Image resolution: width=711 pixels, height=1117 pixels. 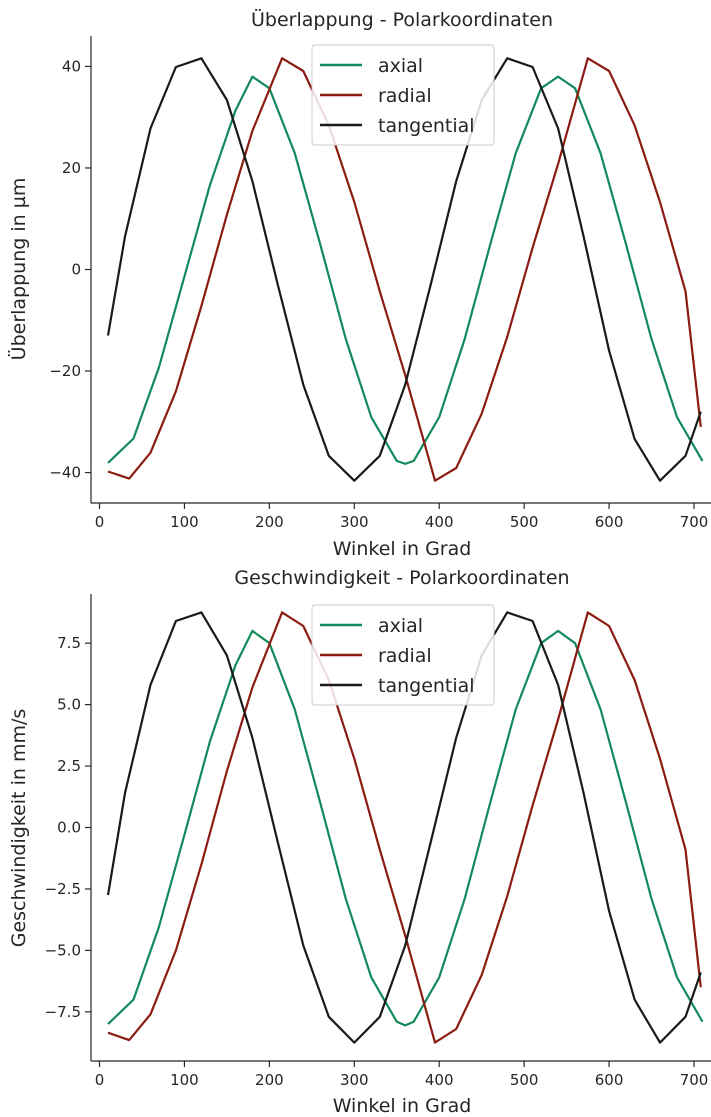 I want to click on y-tick-label: 7.5, so click(x=69, y=643).